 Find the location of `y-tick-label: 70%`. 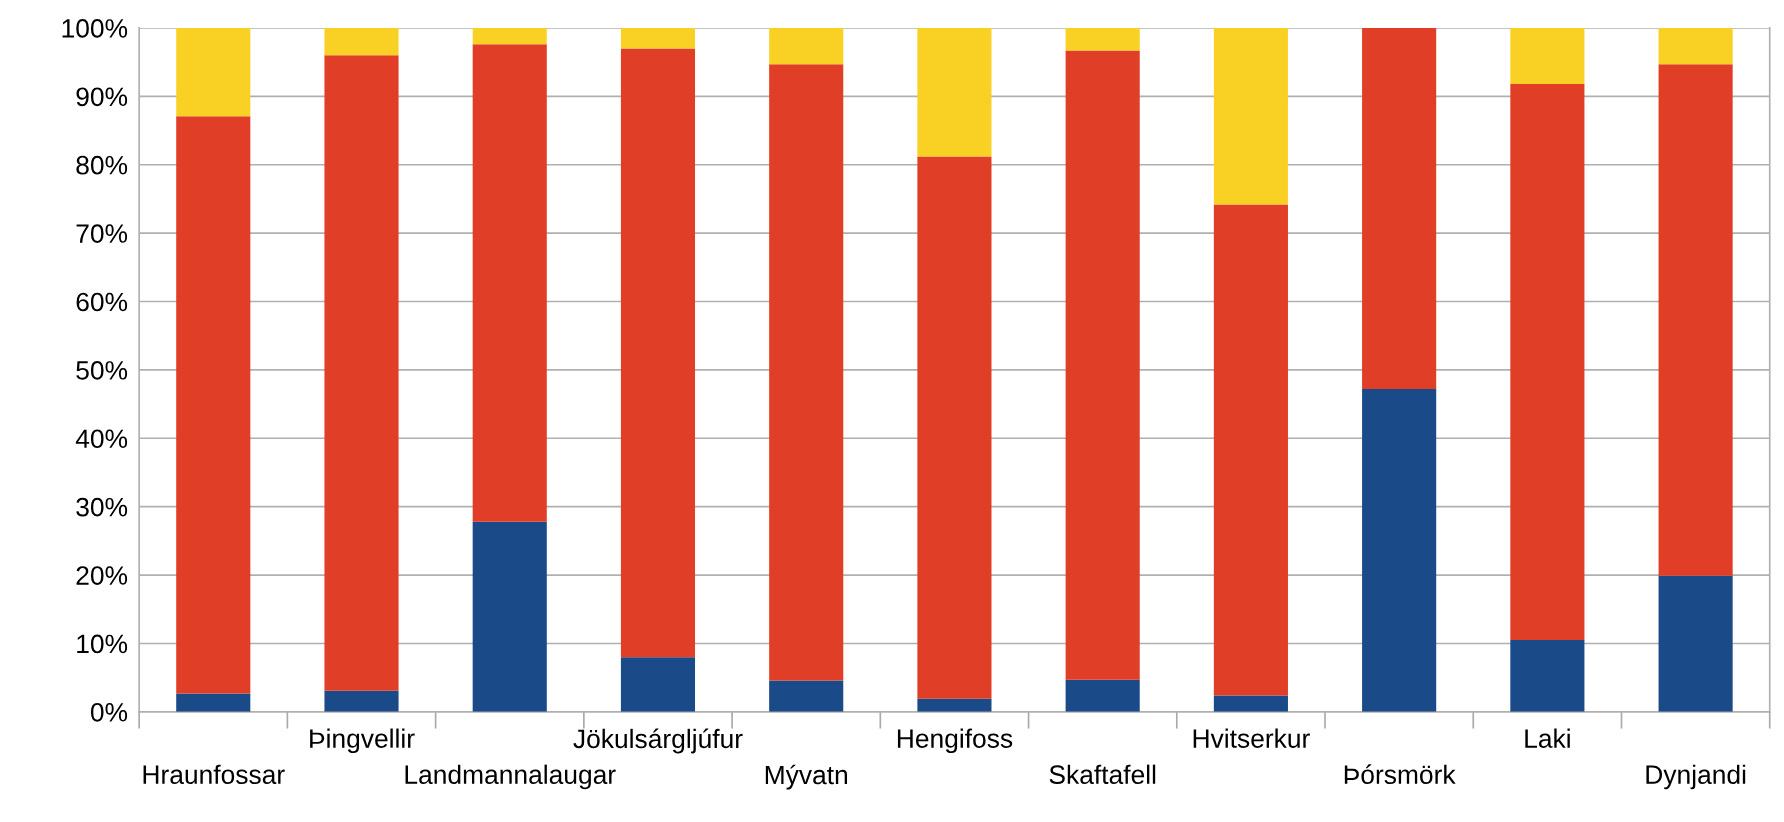

y-tick-label: 70% is located at coordinates (102, 233).